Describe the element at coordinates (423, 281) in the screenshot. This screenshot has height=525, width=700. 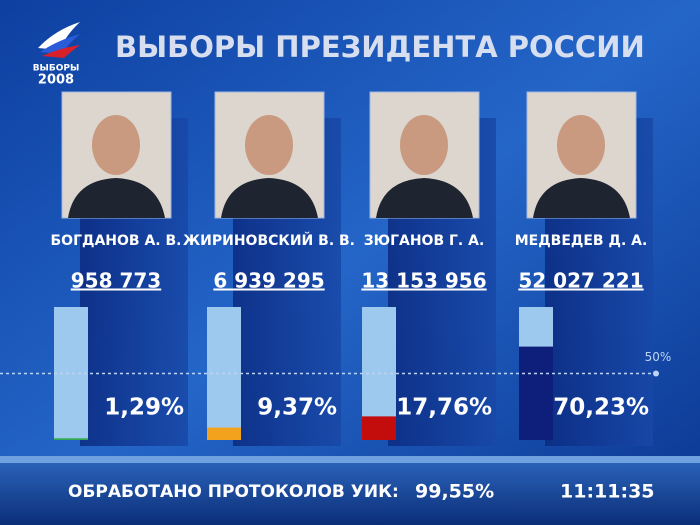
I see `vote-count: 13 153 956` at that location.